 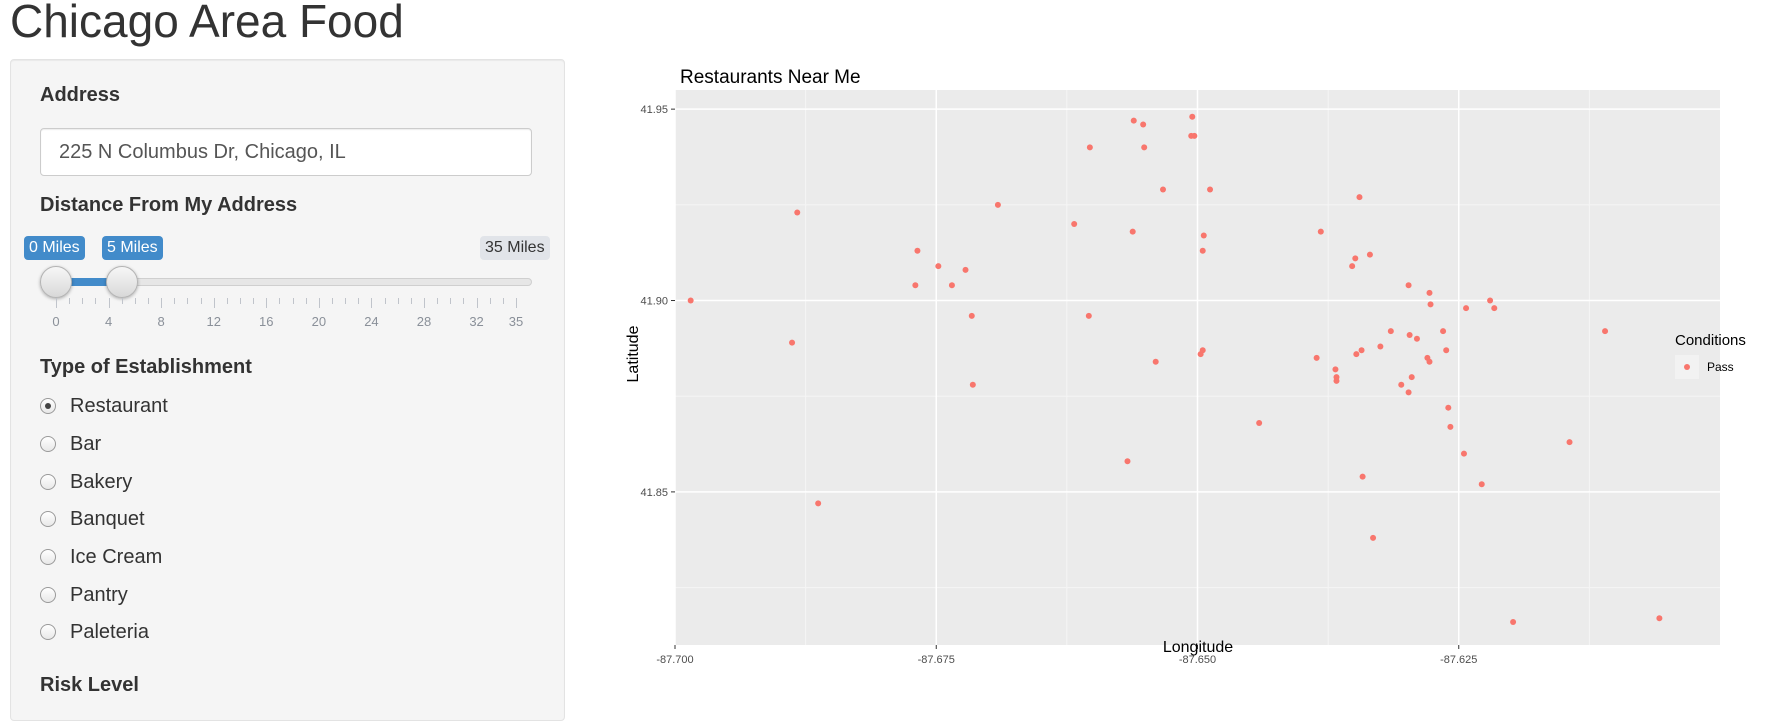 What do you see at coordinates (770, 77) in the screenshot?
I see `chart-title: Restaurants Near Me` at bounding box center [770, 77].